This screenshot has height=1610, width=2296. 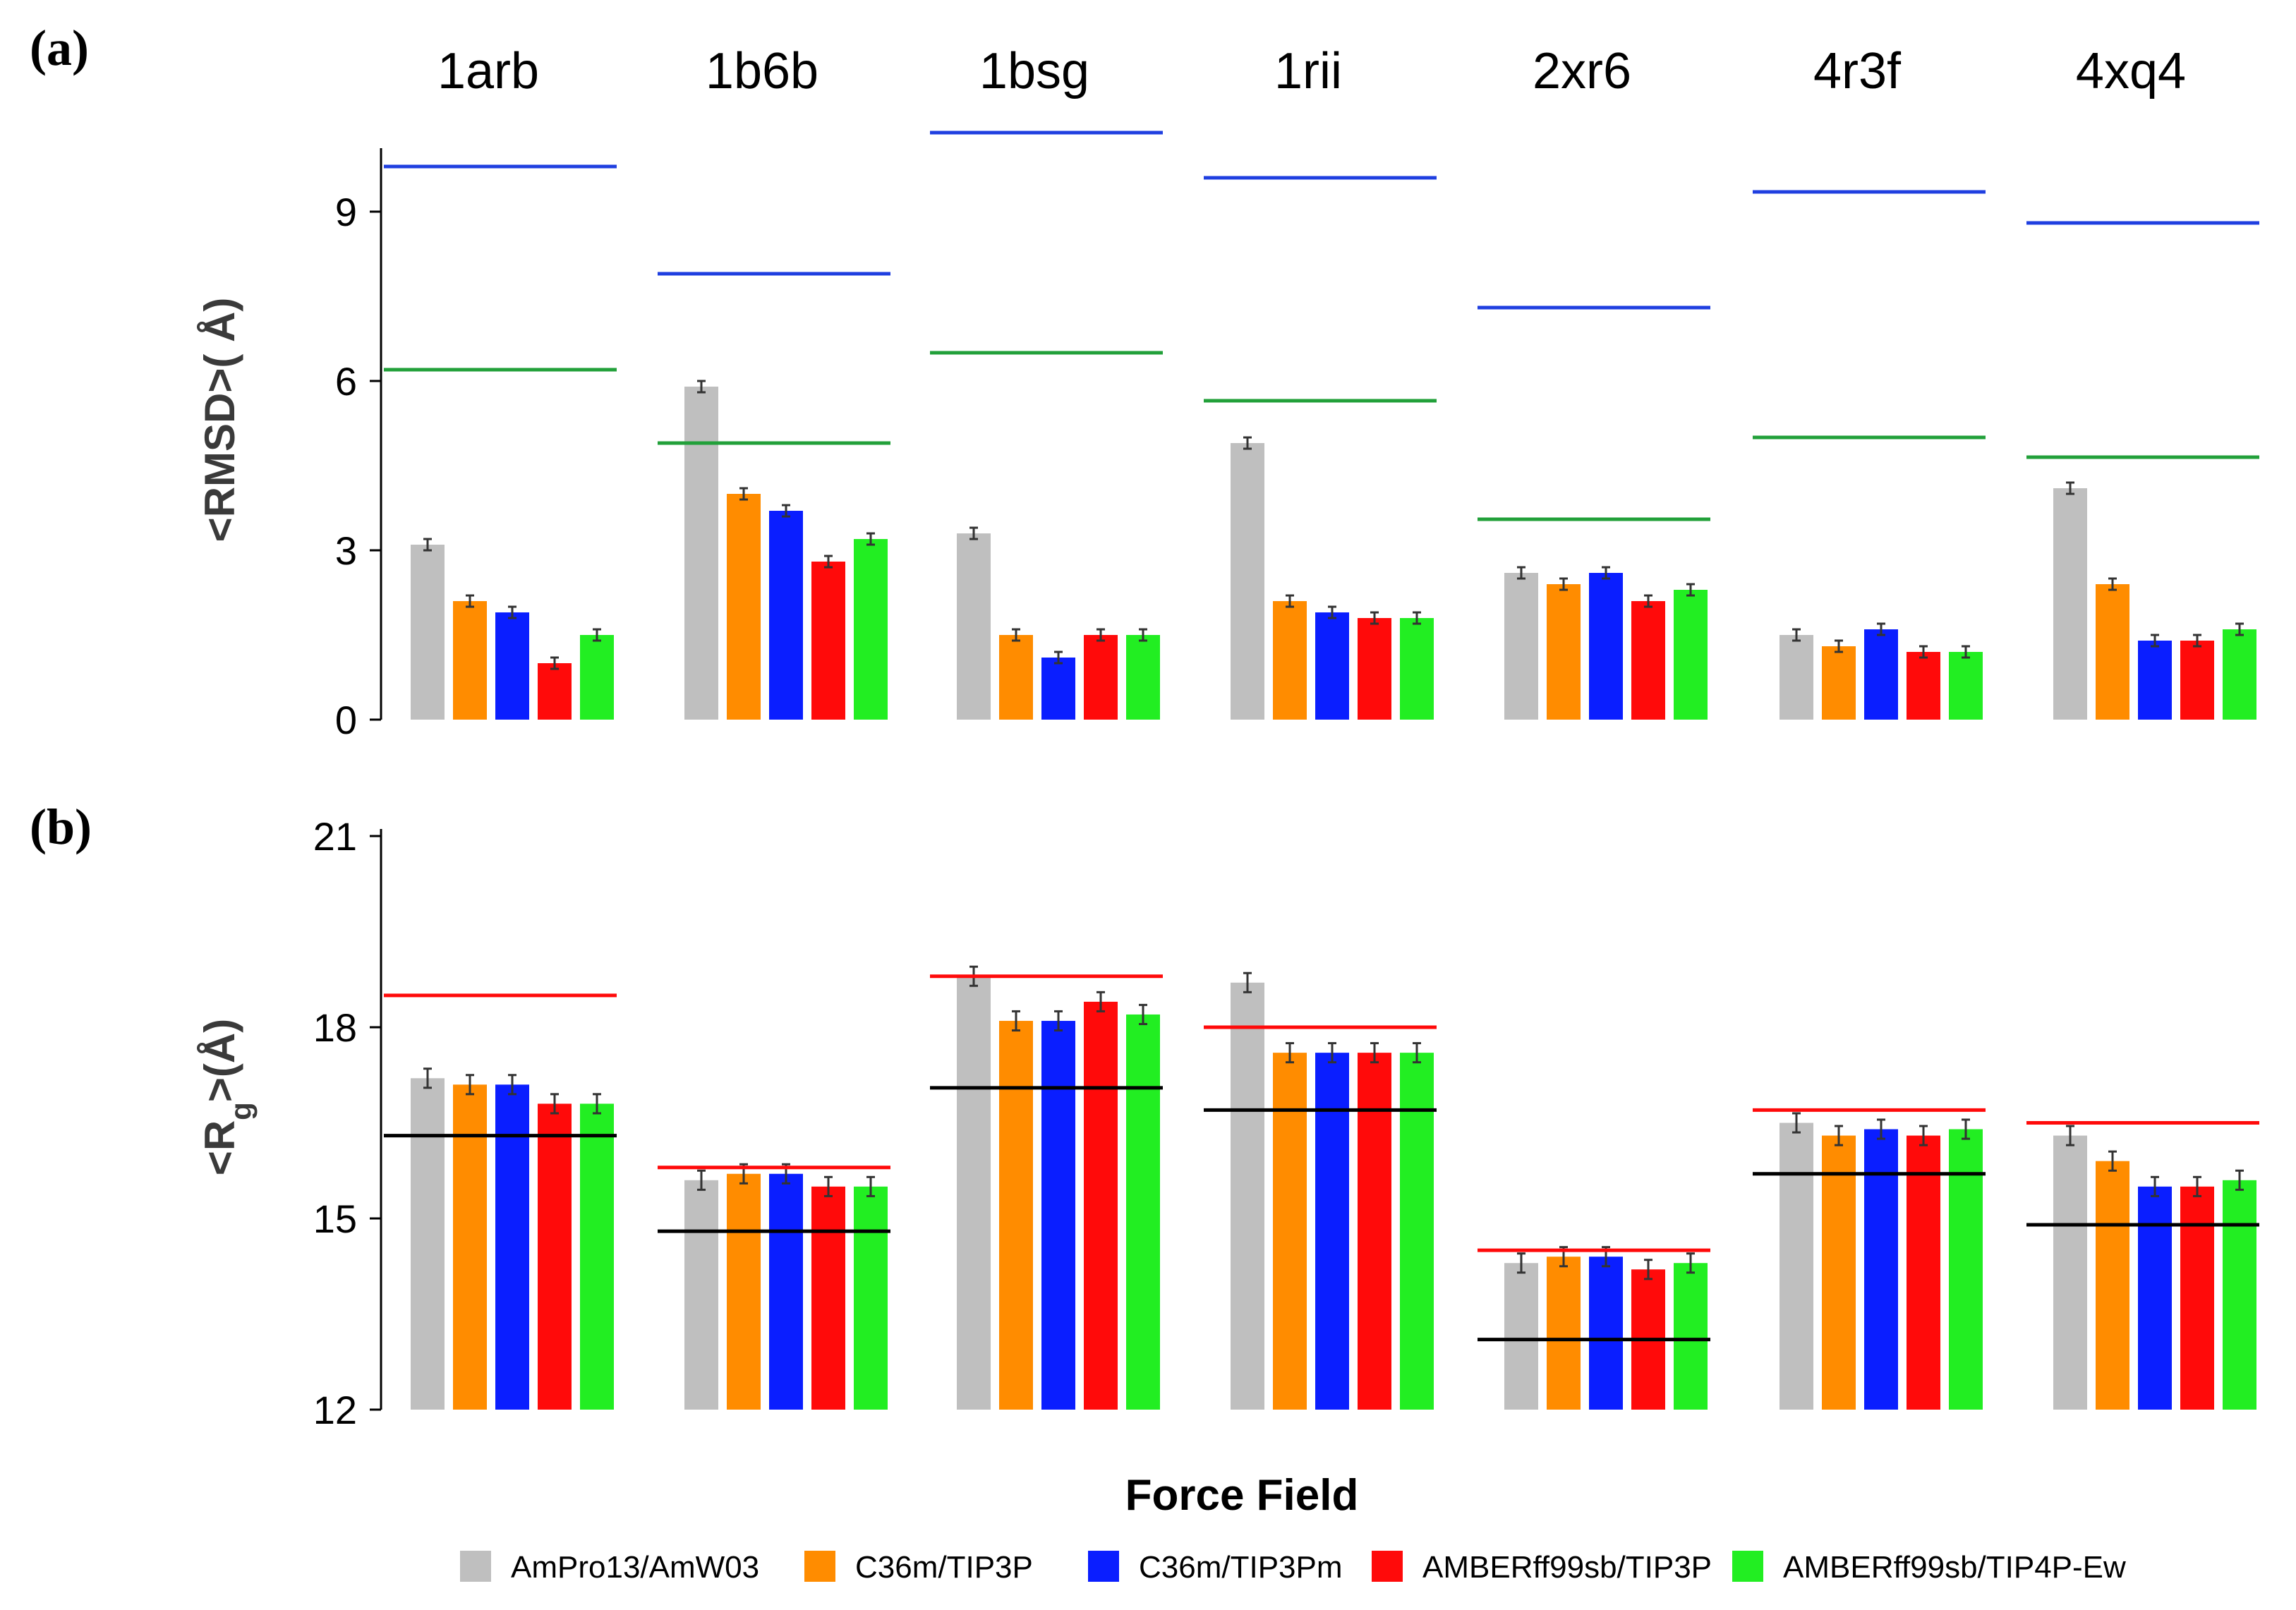 I want to click on y-tick-label: 18, so click(x=335, y=1027).